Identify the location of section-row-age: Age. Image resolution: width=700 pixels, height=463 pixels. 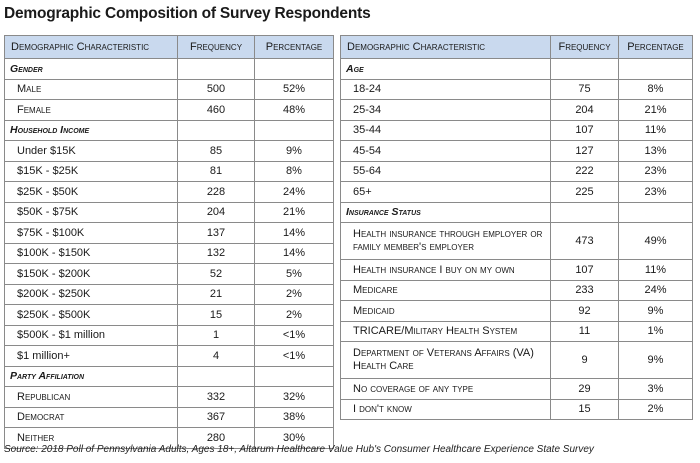
(516, 69).